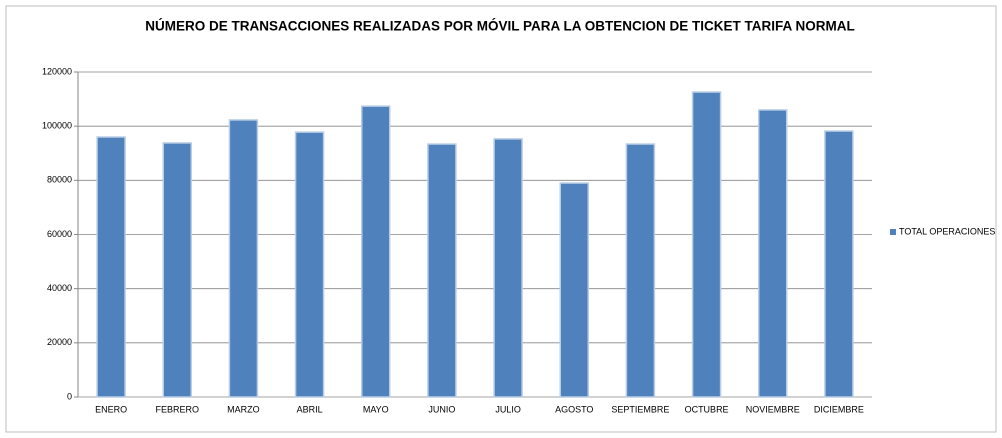 This screenshot has width=1002, height=438. Describe the element at coordinates (59, 342) in the screenshot. I see `y-tick-label: 20000` at that location.